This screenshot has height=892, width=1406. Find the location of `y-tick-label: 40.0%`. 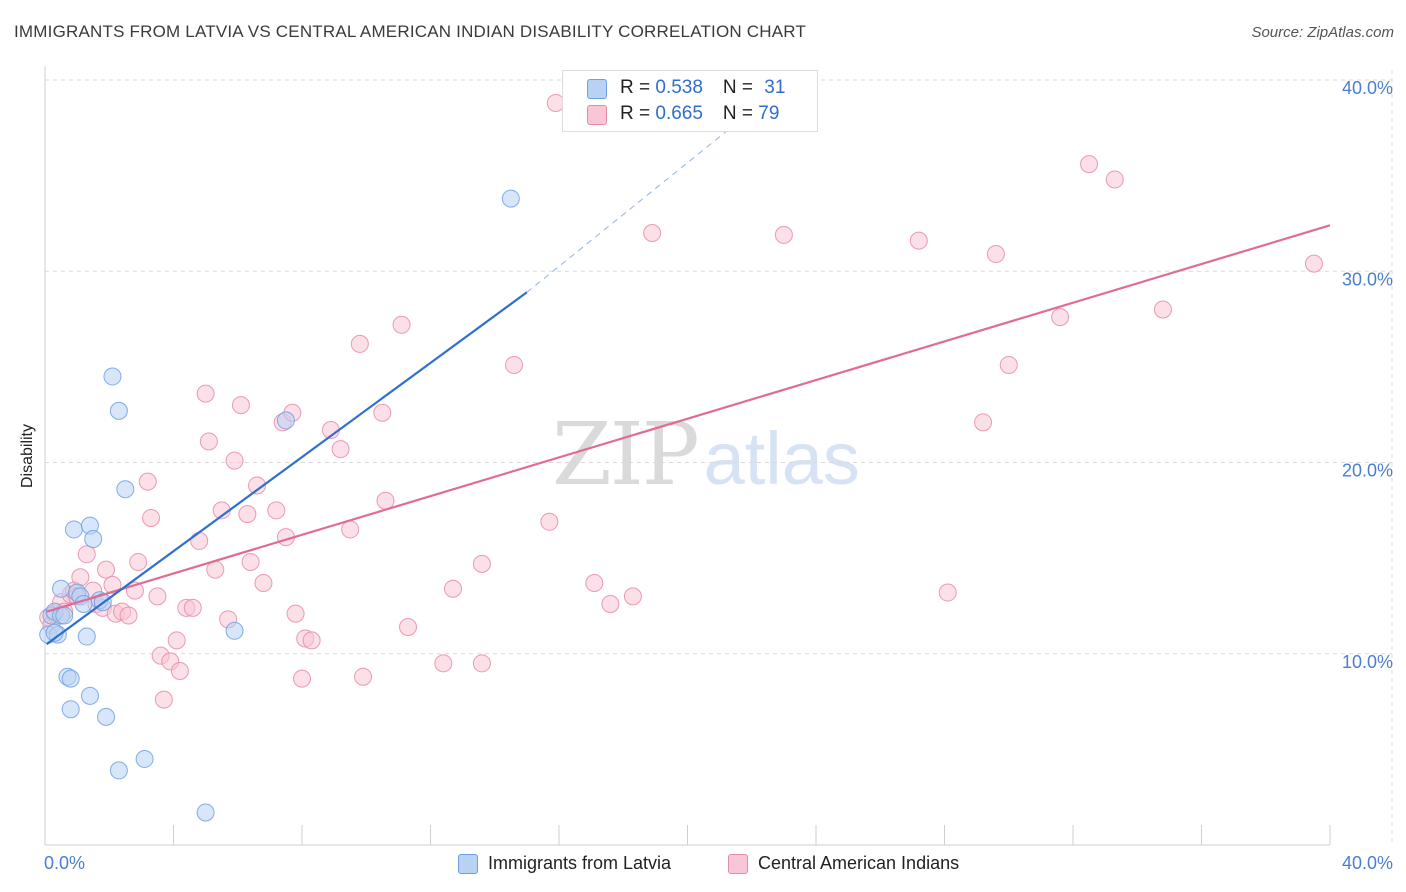

y-tick-label: 40.0% is located at coordinates (1367, 88).